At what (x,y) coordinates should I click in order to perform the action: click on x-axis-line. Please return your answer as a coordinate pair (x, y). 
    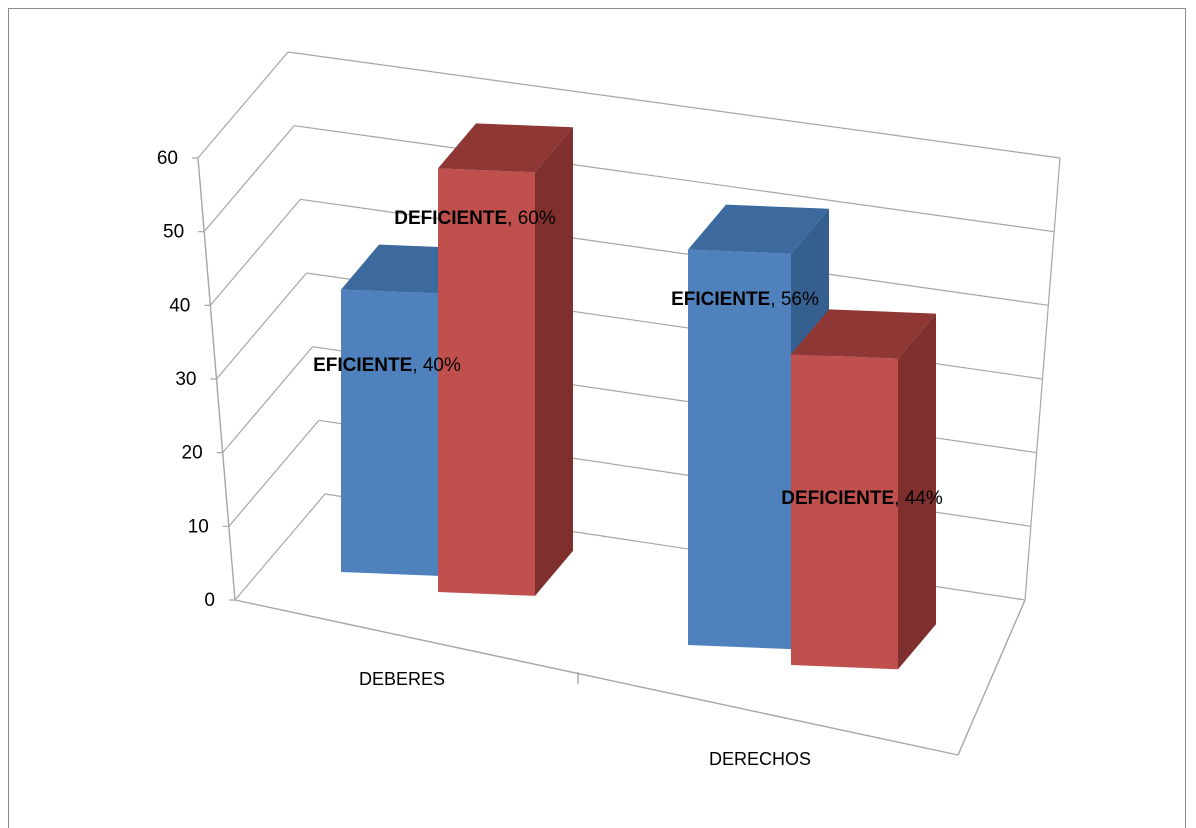
    Looking at the image, I should click on (596, 677).